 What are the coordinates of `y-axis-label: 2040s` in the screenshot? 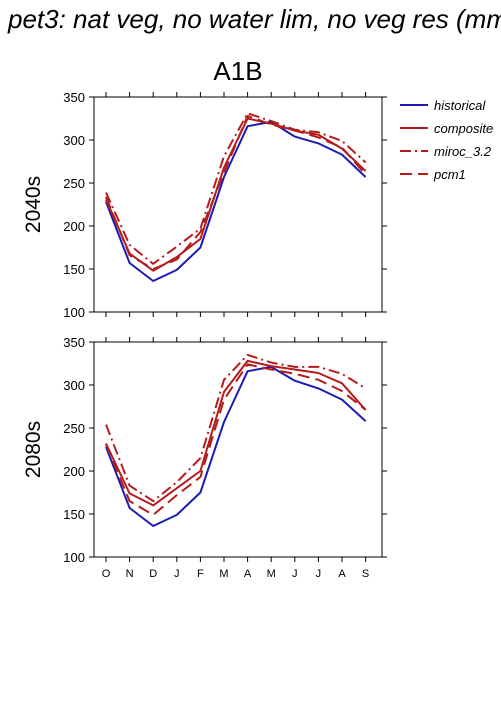 It's located at (33, 204).